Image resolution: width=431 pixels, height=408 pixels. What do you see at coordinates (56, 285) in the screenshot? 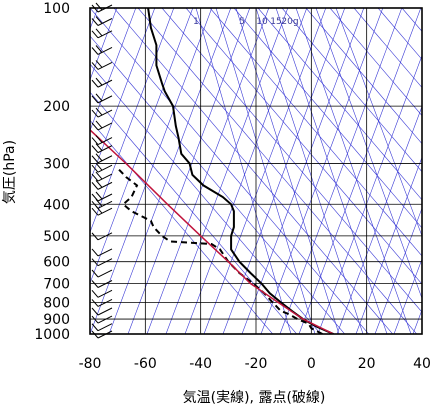
I see `y-tick-label: 700` at bounding box center [56, 285].